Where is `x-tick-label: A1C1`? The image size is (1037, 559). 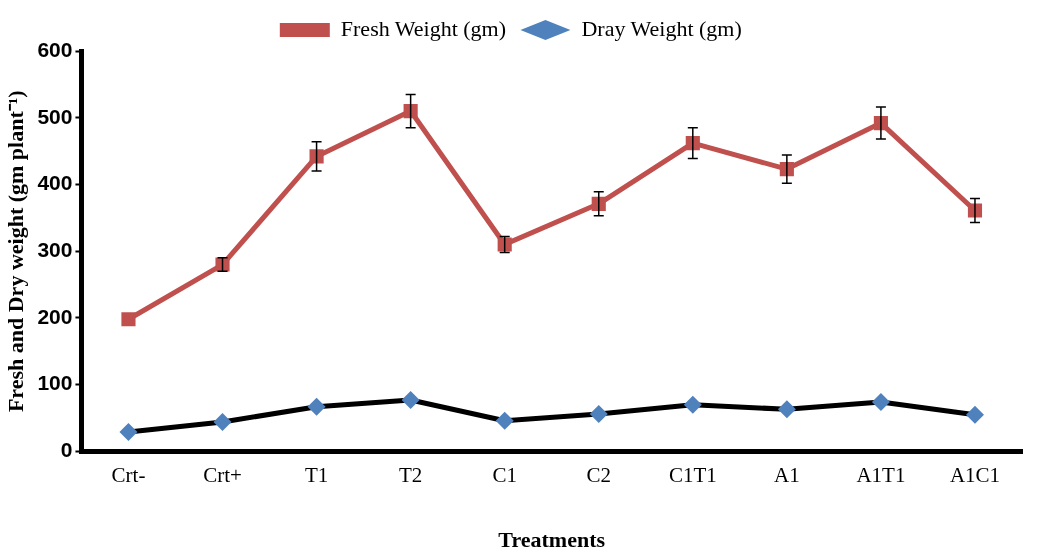
x-tick-label: A1C1 is located at coordinates (975, 474).